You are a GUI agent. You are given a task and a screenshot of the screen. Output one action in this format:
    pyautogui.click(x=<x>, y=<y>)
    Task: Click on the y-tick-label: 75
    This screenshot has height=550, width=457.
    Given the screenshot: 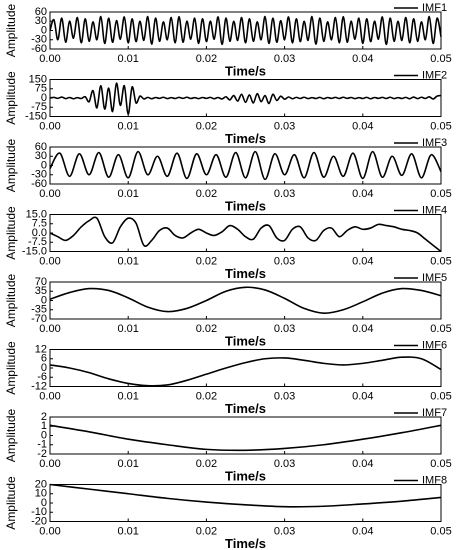 What is the action you would take?
    pyautogui.click(x=41, y=89)
    